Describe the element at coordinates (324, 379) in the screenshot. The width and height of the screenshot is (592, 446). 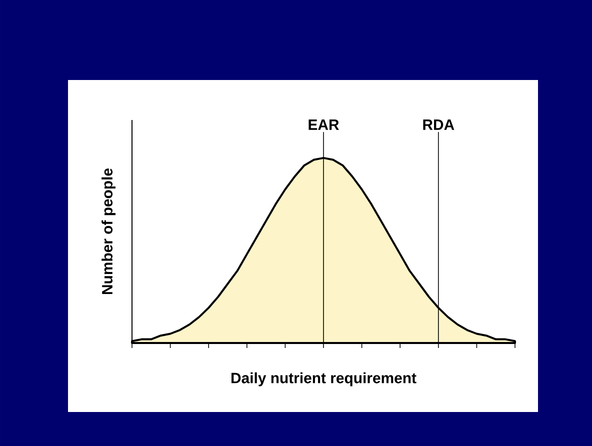
I see `x-axis-title: Daily nutrient requirement` at that location.